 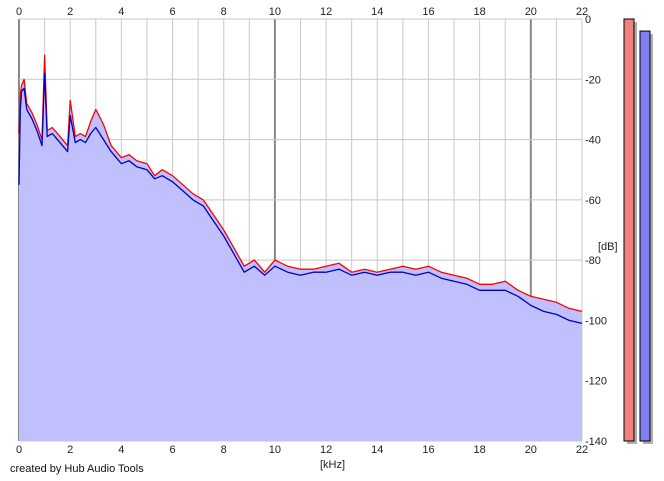 What do you see at coordinates (645, 236) in the screenshot?
I see `level-meter-right` at bounding box center [645, 236].